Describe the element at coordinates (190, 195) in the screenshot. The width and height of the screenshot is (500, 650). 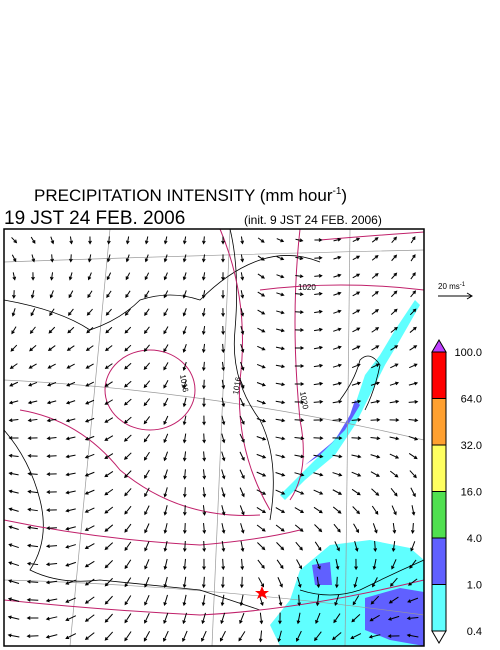
I see `title: PRECIPITATION INTENSITY (mm hour-1)` at that location.